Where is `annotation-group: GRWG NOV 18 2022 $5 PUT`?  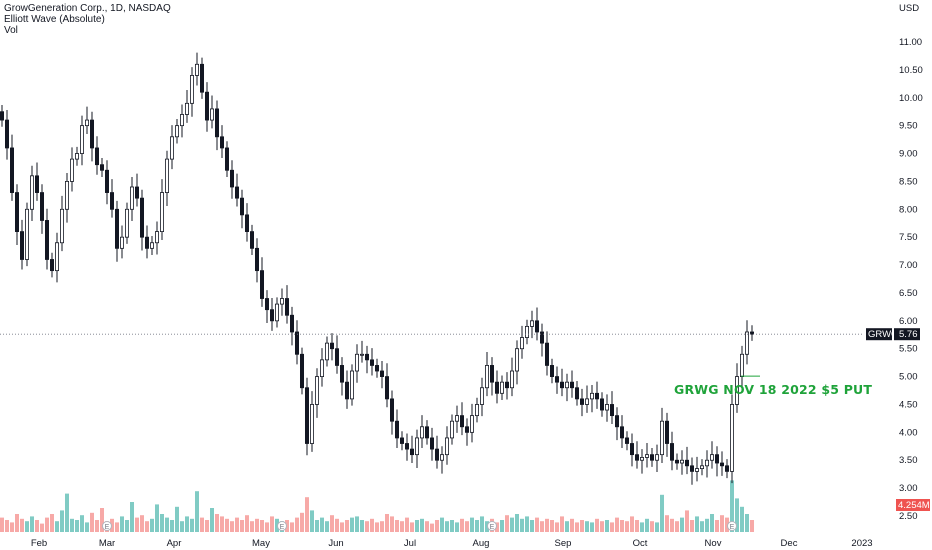
annotation-group: GRWG NOV 18 2022 $5 PUT is located at coordinates (773, 386).